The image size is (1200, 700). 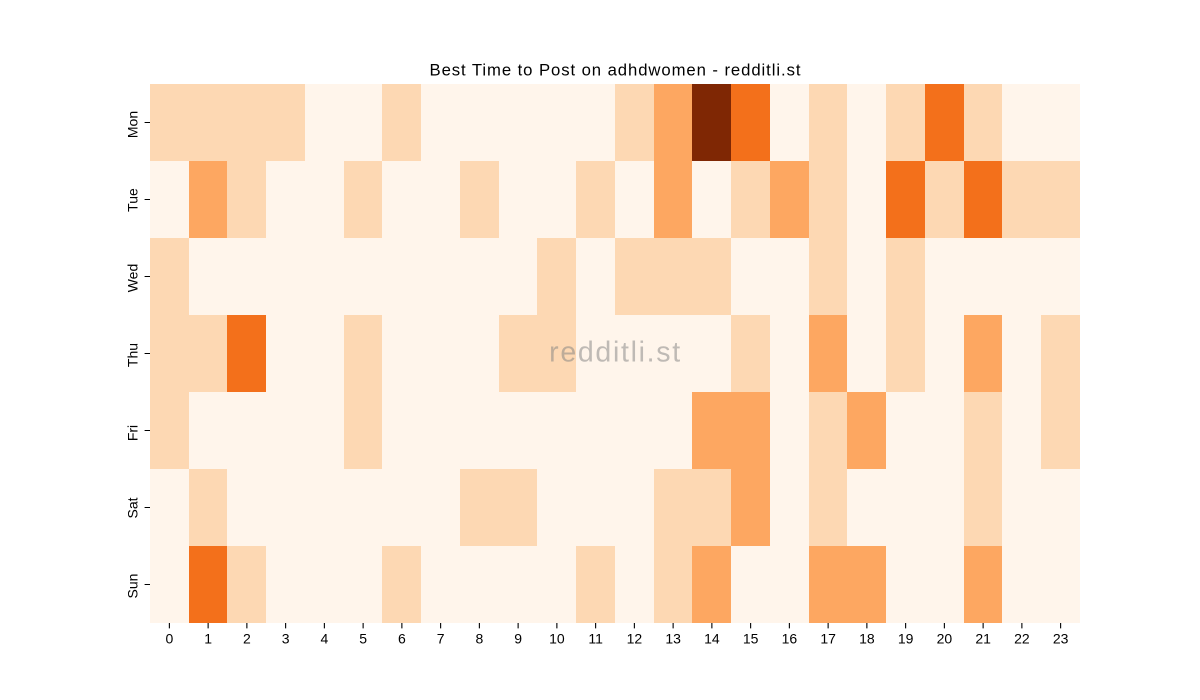 What do you see at coordinates (479, 639) in the screenshot?
I see `svg-text: 8` at bounding box center [479, 639].